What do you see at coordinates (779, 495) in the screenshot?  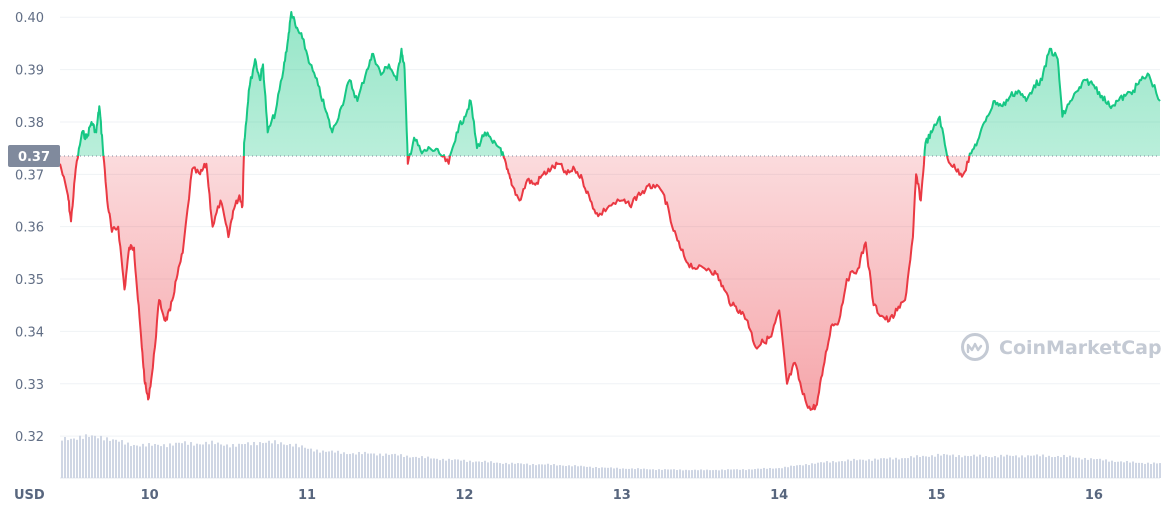 I see `x-tick-label: 14` at bounding box center [779, 495].